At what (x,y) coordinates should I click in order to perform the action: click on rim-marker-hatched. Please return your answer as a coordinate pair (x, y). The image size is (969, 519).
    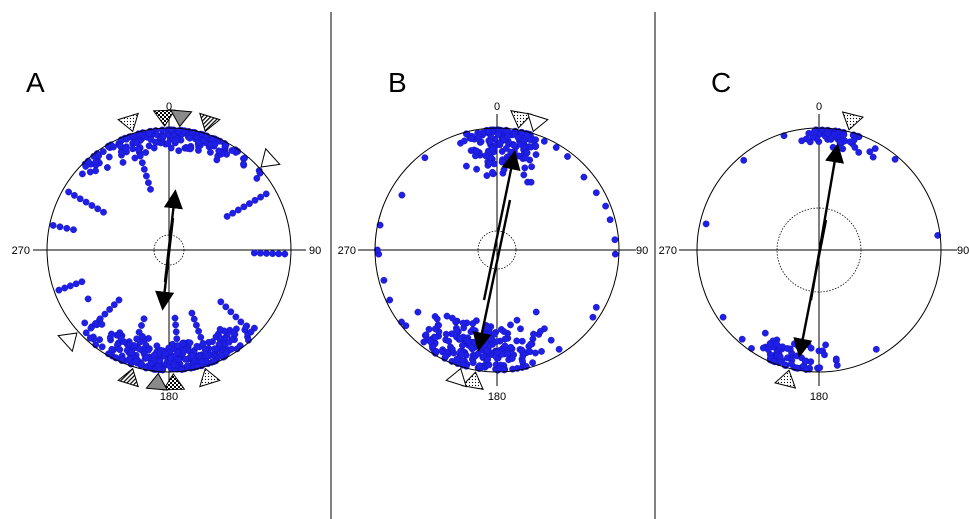
    Looking at the image, I should click on (128, 377).